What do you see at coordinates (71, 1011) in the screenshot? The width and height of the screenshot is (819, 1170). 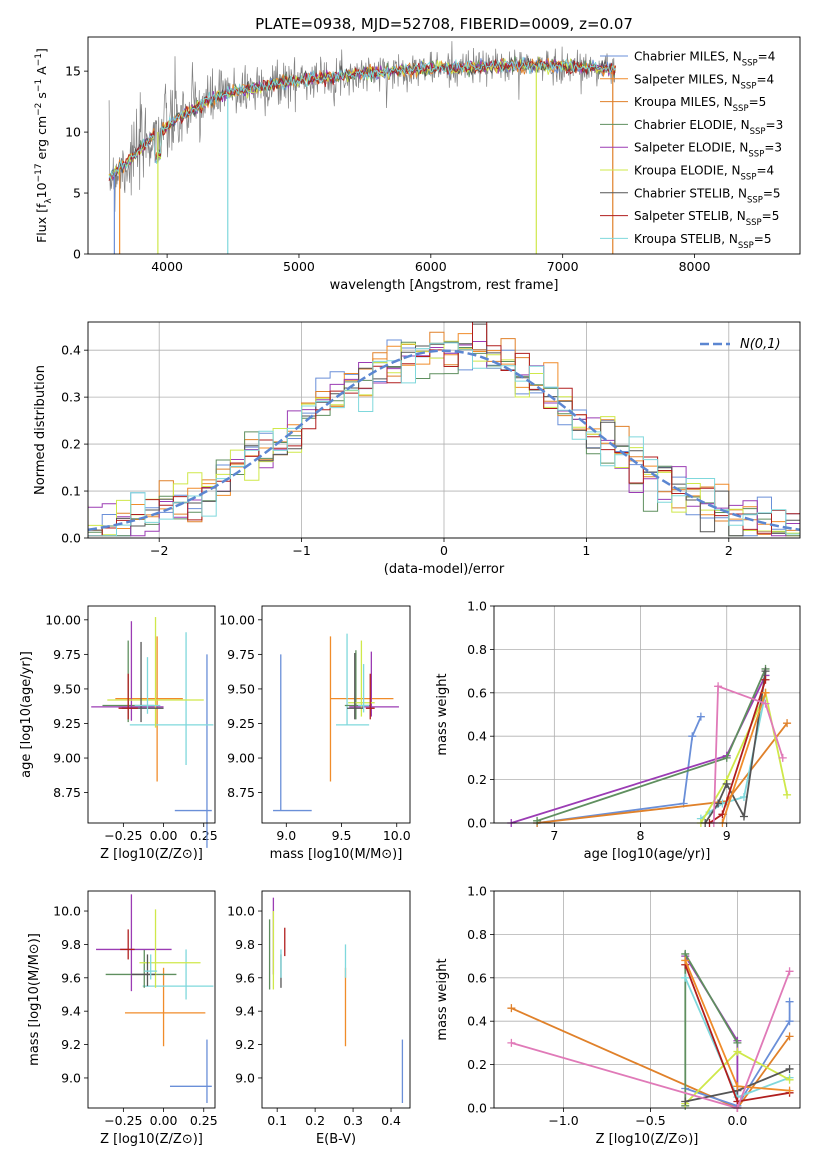 I see `y-tick-label: 9.4` at bounding box center [71, 1011].